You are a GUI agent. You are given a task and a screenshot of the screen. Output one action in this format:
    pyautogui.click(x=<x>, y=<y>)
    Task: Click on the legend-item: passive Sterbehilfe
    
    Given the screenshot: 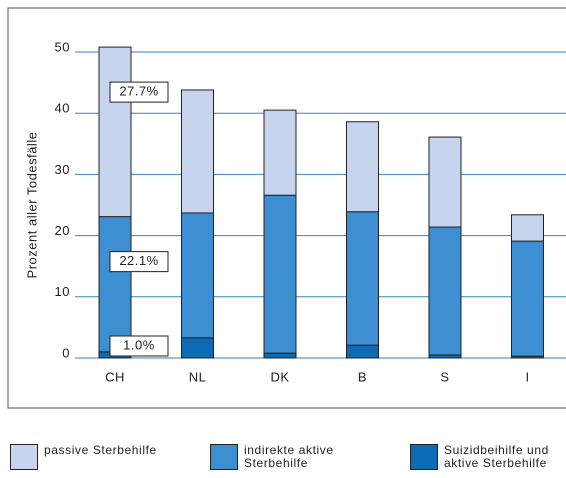 What is the action you would take?
    pyautogui.click(x=94, y=457)
    